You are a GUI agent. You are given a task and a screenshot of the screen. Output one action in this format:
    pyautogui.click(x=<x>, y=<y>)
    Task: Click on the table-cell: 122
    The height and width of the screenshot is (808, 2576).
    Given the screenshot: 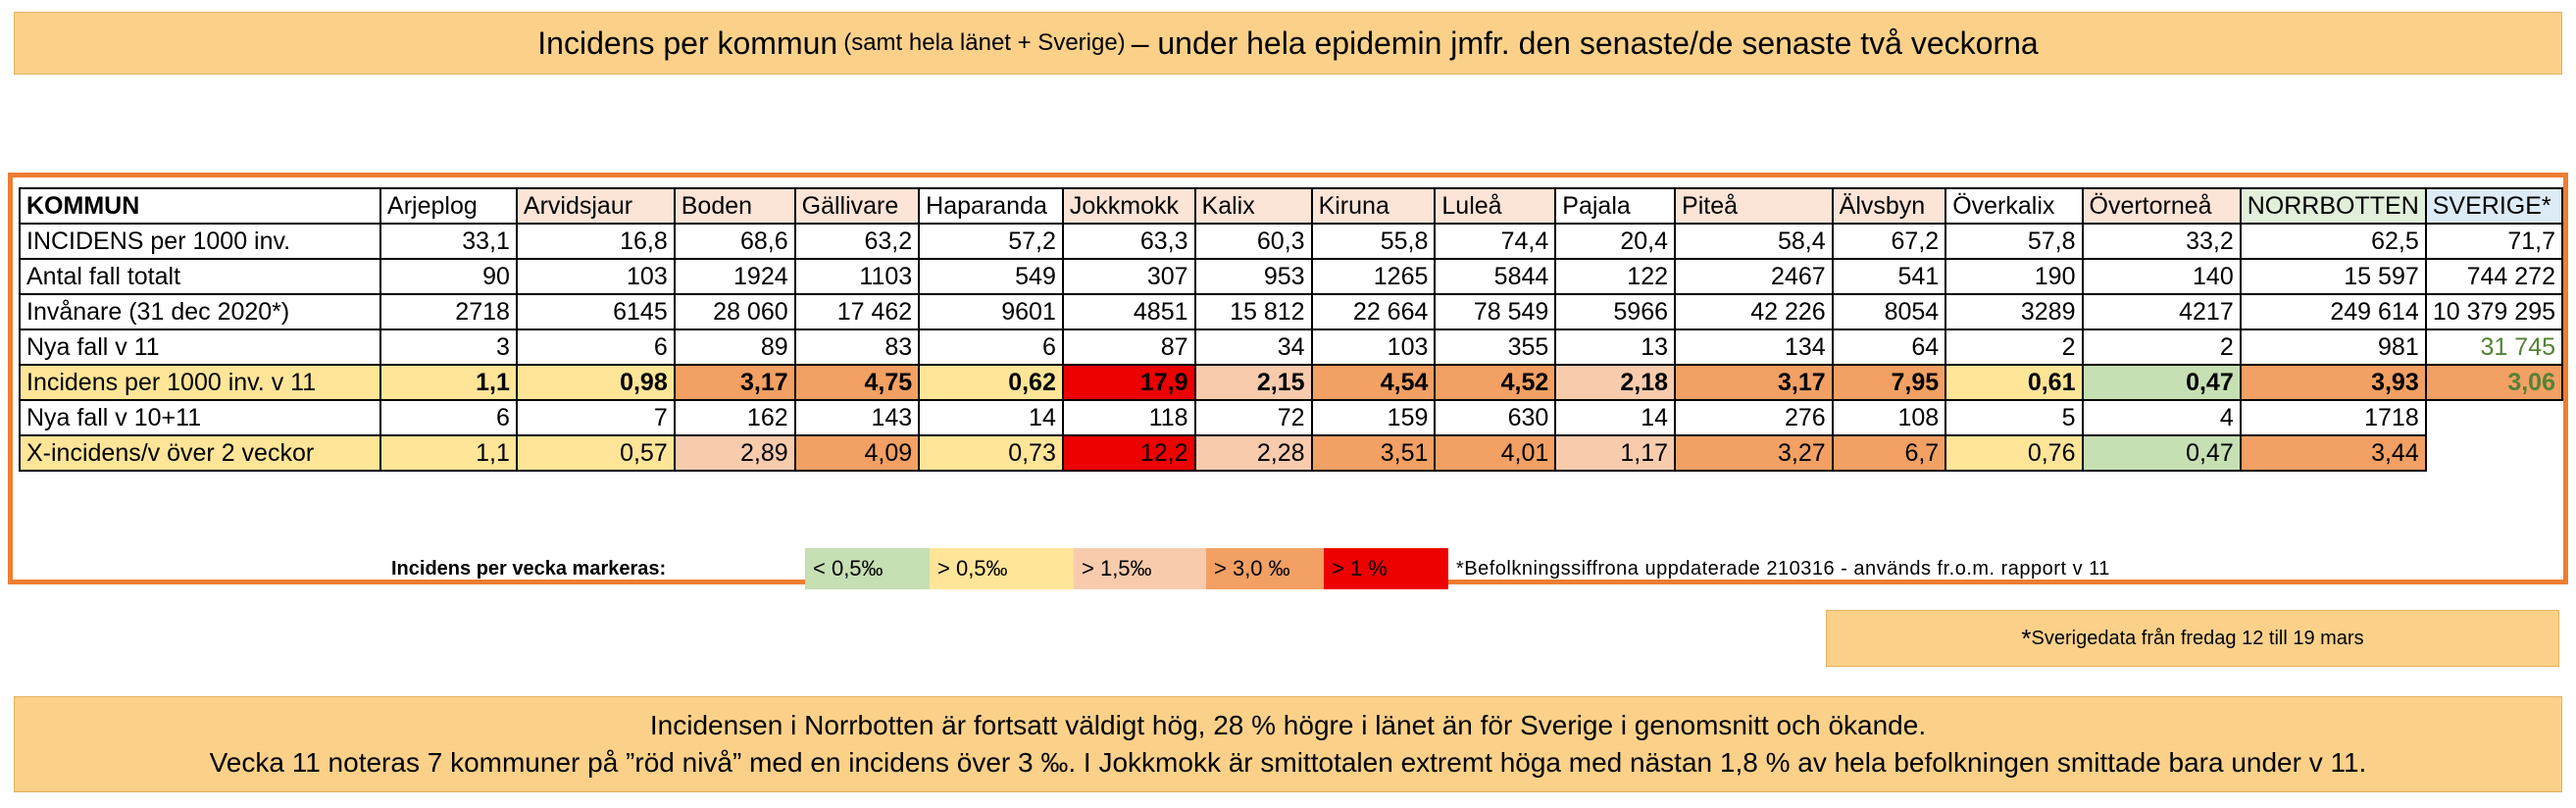 What is the action you would take?
    pyautogui.click(x=1616, y=276)
    